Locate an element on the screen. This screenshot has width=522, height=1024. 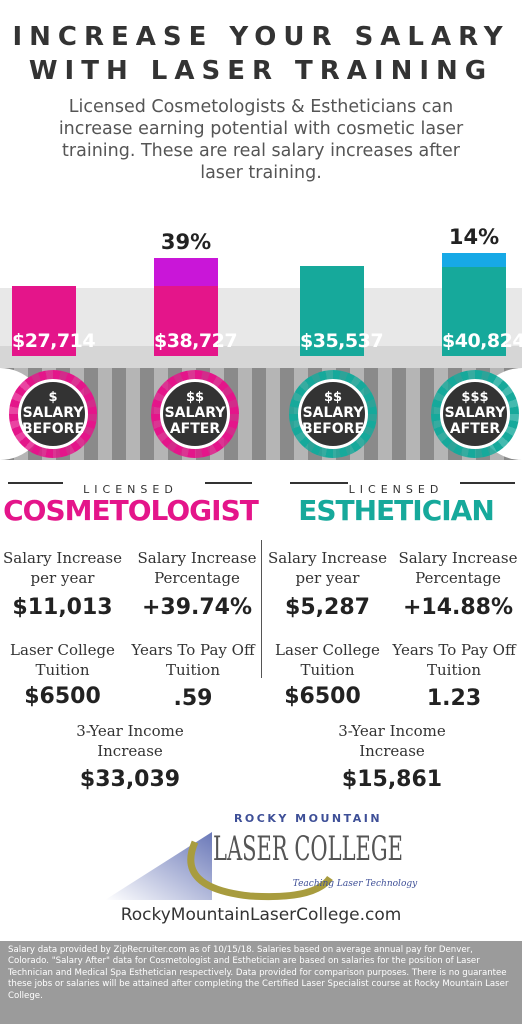
esthetician-tuition-value: $6500 is located at coordinates (322, 696).